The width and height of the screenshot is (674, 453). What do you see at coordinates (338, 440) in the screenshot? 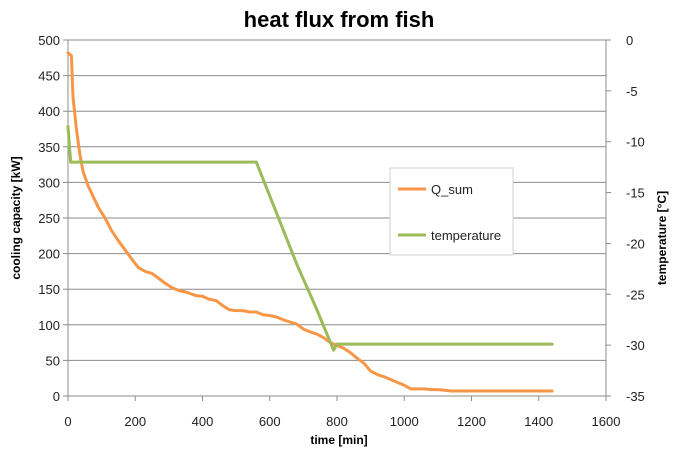
I see `x-axis-title: time [min]` at bounding box center [338, 440].